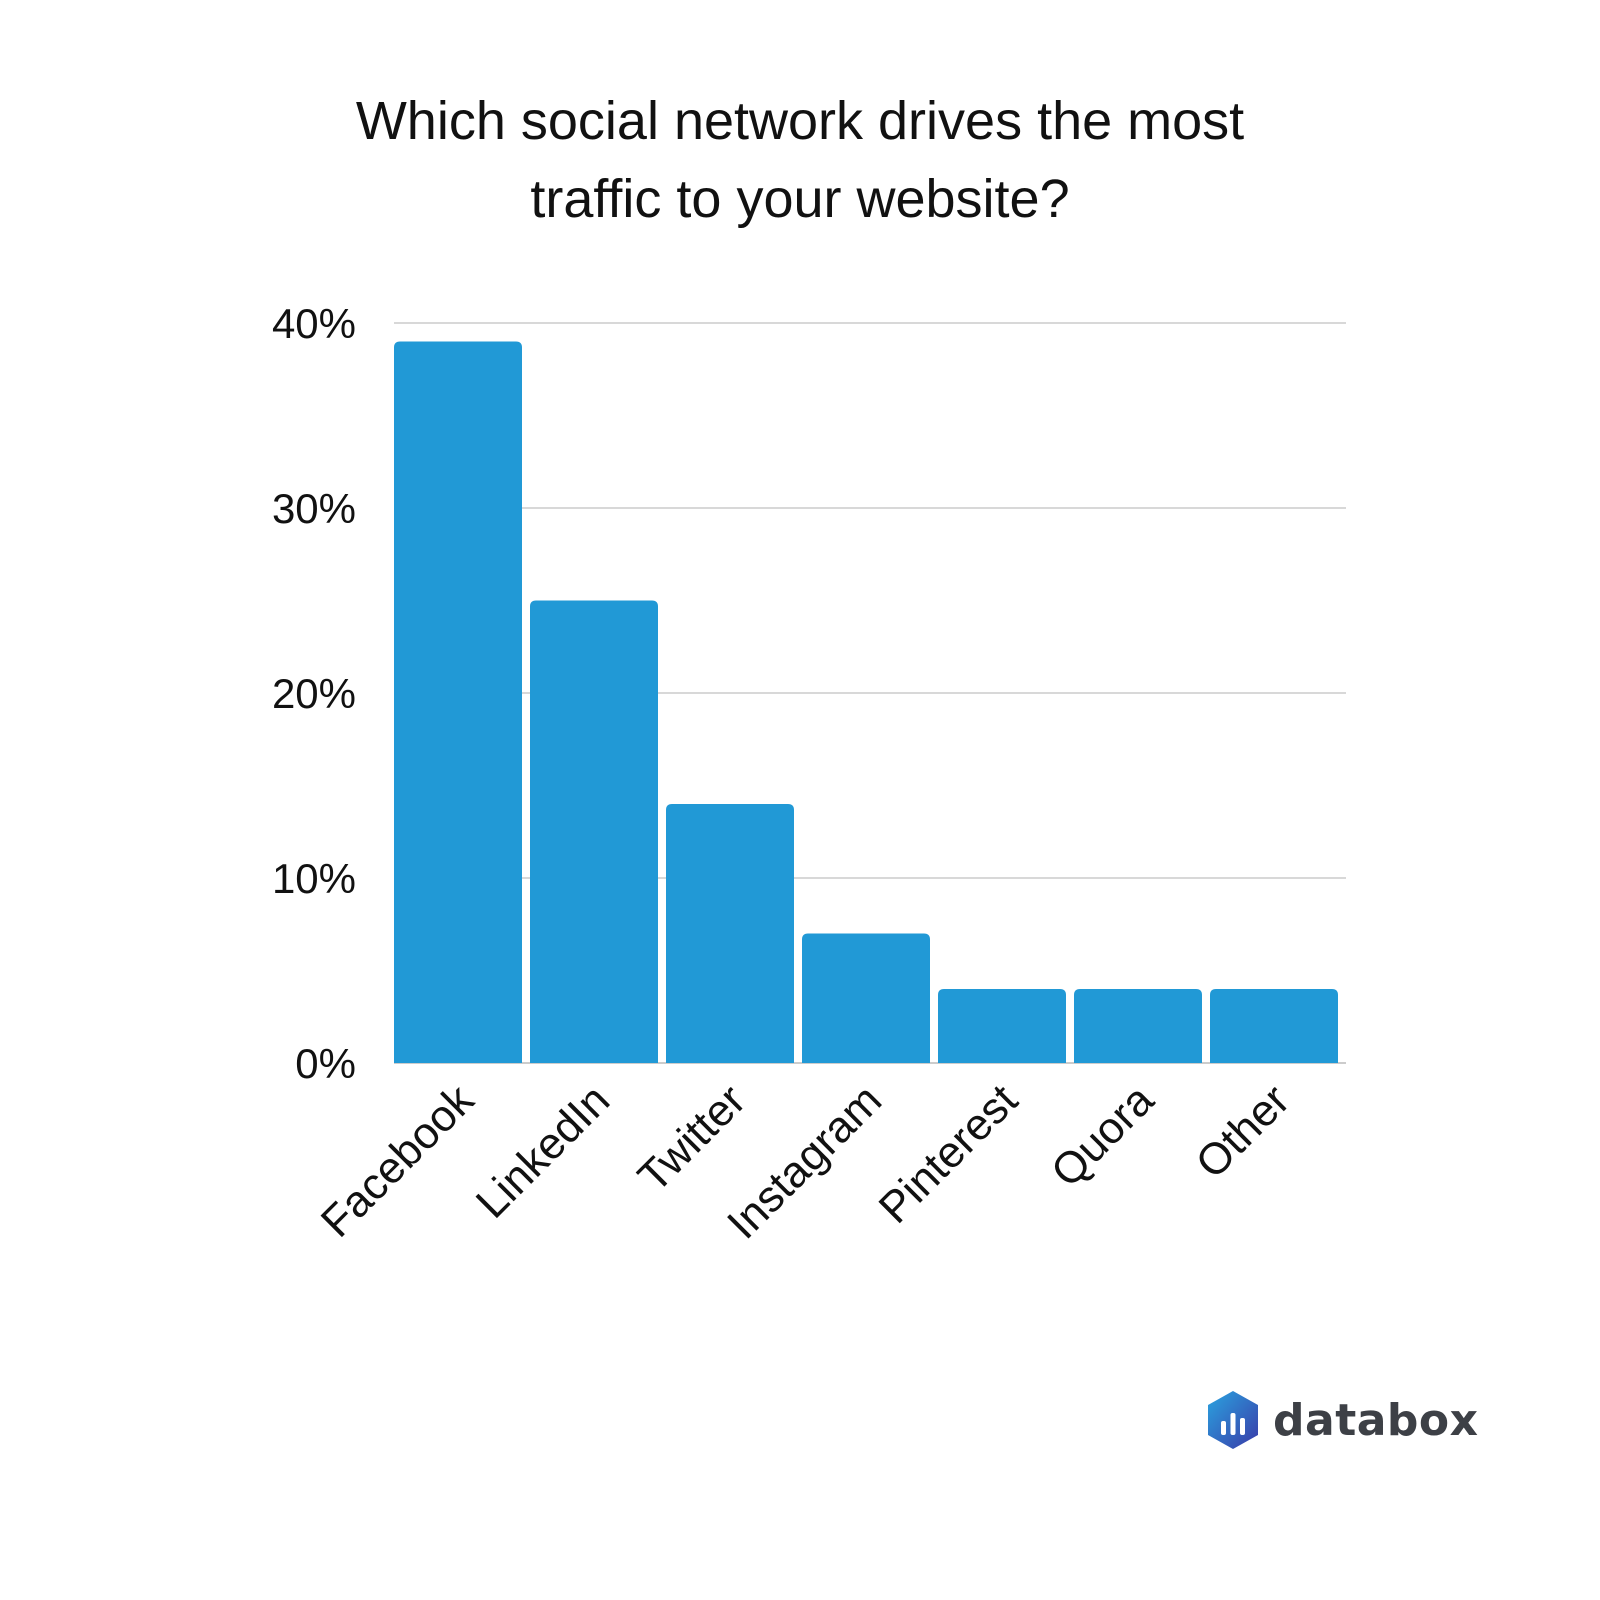 The height and width of the screenshot is (1600, 1600). What do you see at coordinates (1274, 1026) in the screenshot?
I see `bar-other` at bounding box center [1274, 1026].